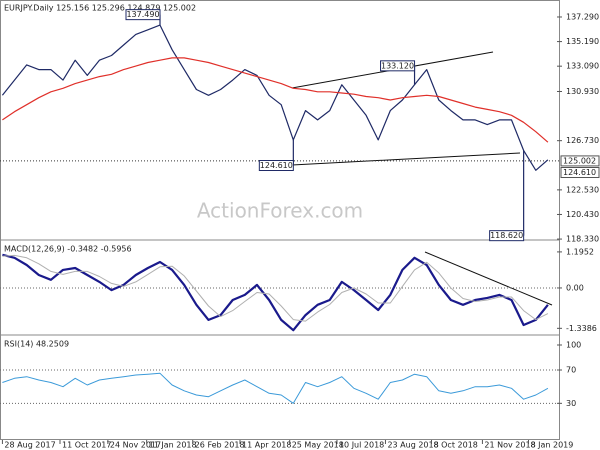  I want to click on y-tick-label: 135.190, so click(582, 41).